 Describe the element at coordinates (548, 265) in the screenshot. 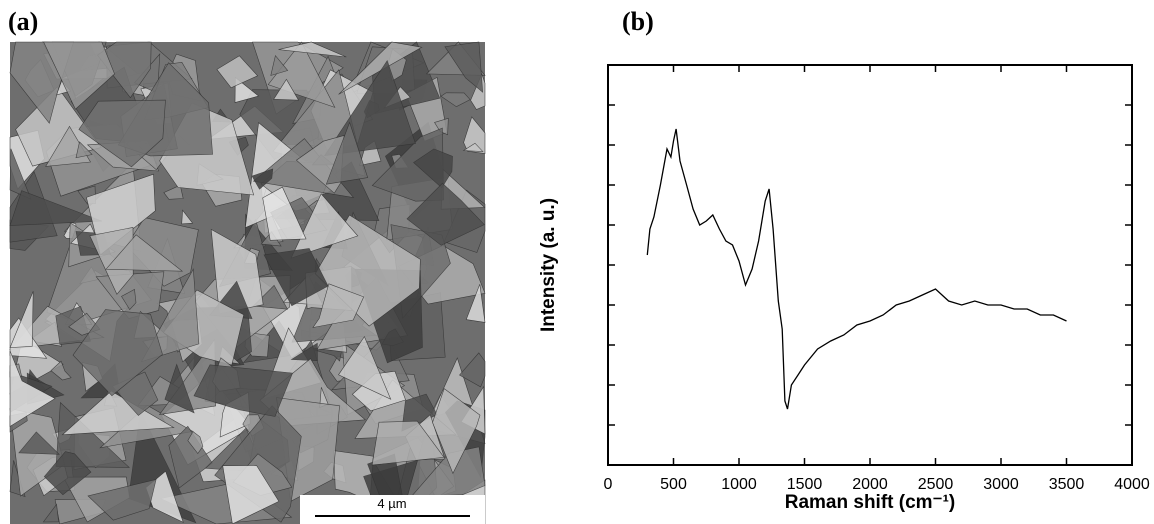

I see `y-axis-title: Intensity (a. u.)` at that location.